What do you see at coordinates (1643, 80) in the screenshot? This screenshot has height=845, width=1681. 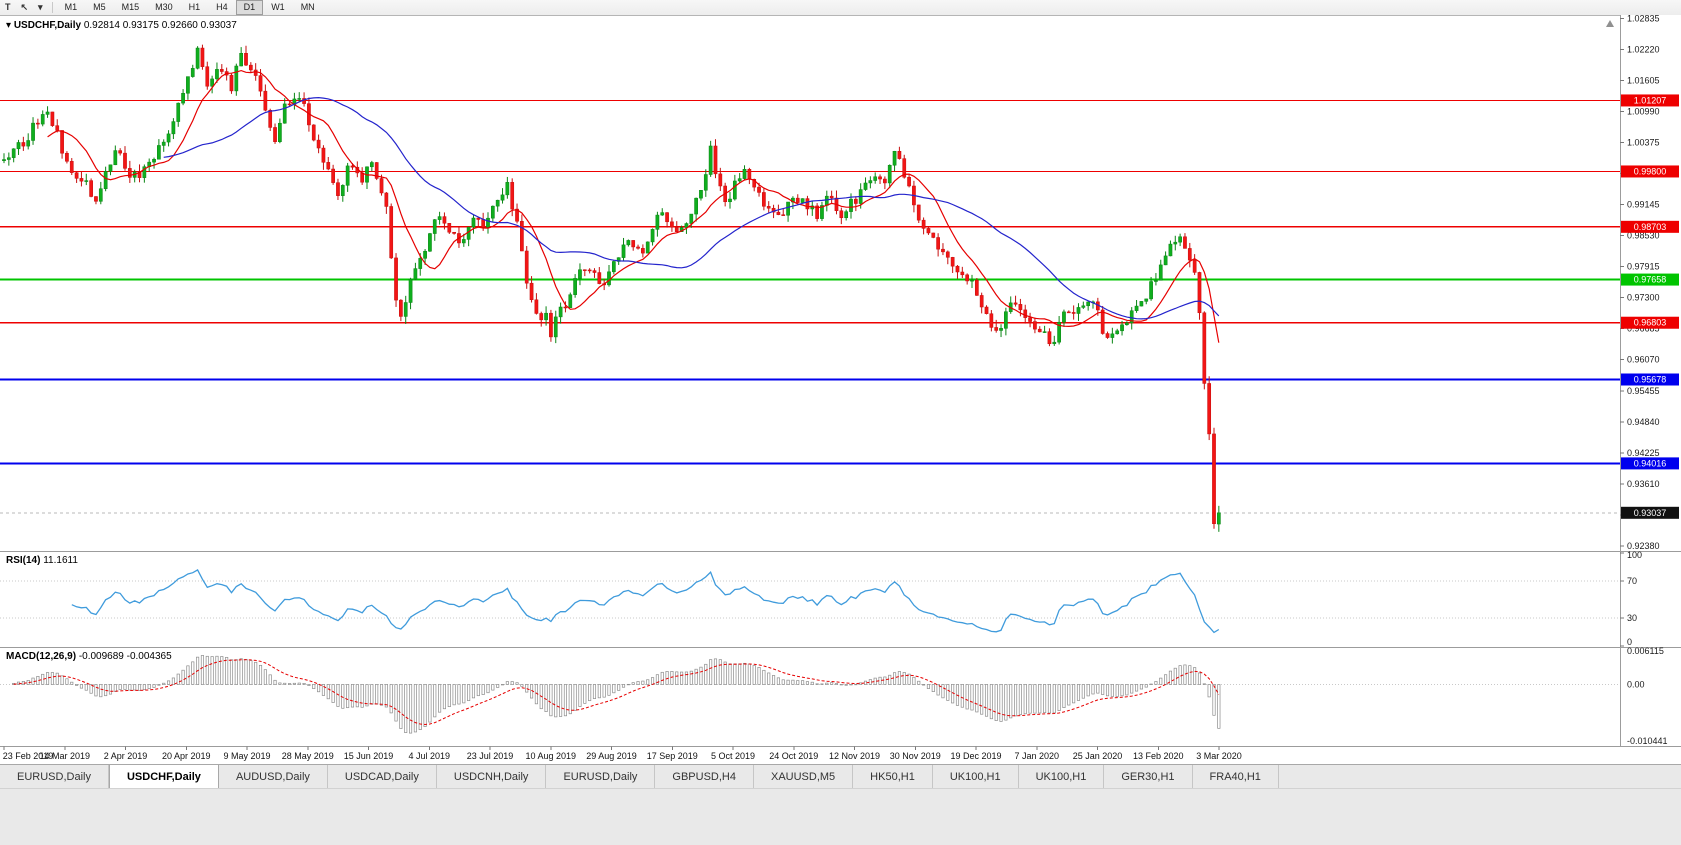 I see `svg-text: 1.01605` at bounding box center [1643, 80].